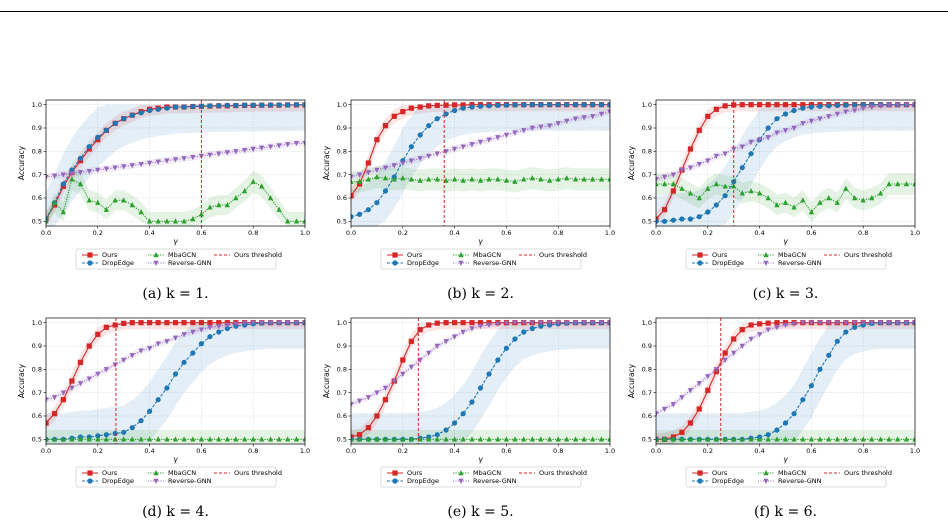 Image resolution: width=948 pixels, height=531 pixels. Describe the element at coordinates (182, 255) in the screenshot. I see `legend-label: MbaGCN` at that location.